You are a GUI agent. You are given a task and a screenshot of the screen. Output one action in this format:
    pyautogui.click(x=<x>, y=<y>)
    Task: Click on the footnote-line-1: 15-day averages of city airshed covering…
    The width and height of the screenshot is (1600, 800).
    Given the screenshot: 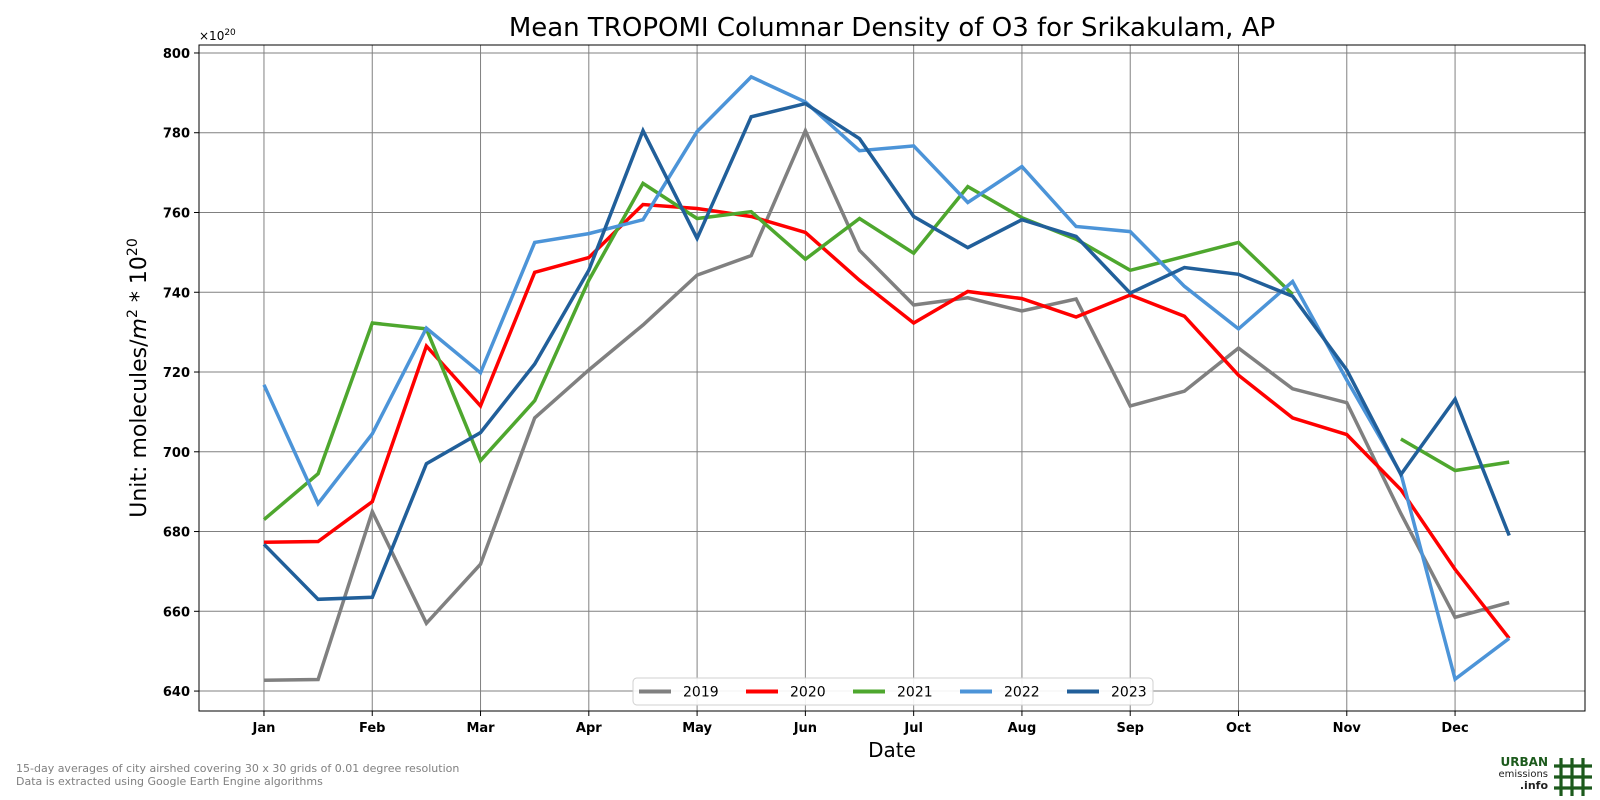 What is the action you would take?
    pyautogui.click(x=238, y=768)
    